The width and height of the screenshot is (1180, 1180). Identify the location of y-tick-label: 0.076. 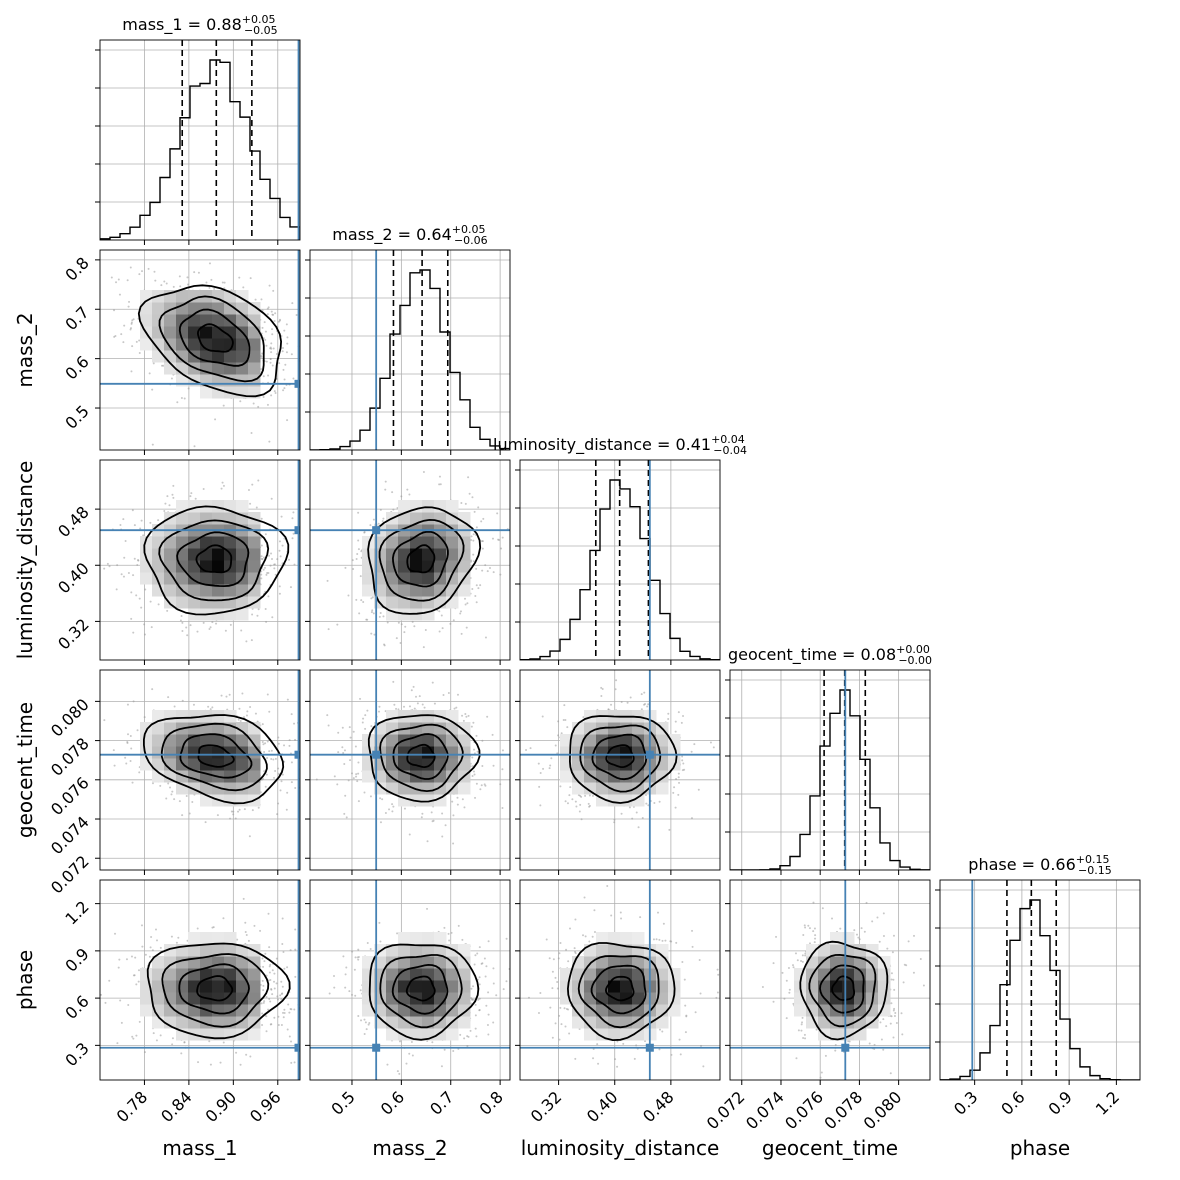
(70, 796).